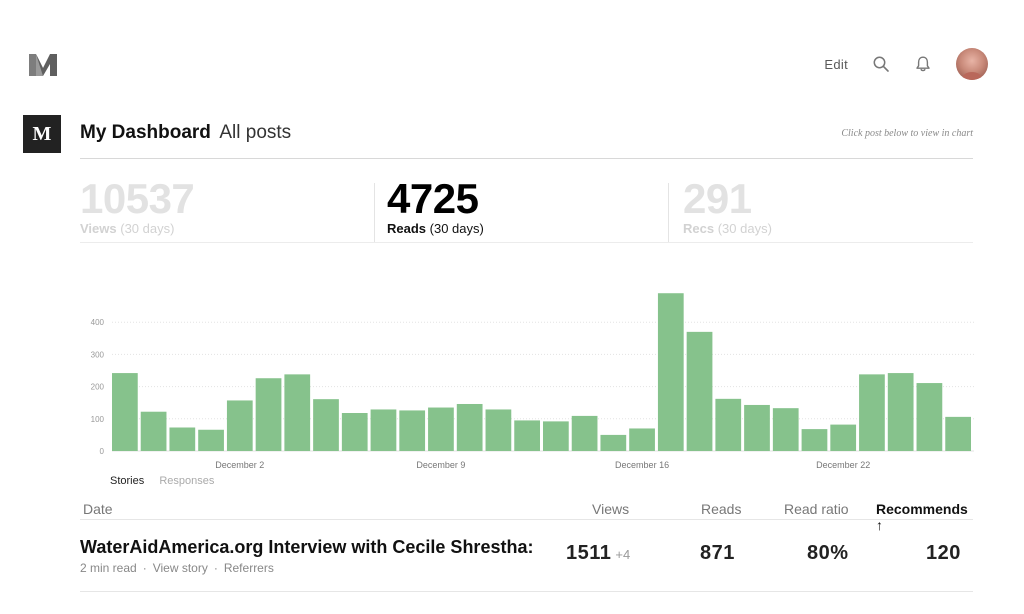 Image resolution: width=1024 pixels, height=614 pixels. I want to click on referrers-link: Referrers, so click(248, 568).